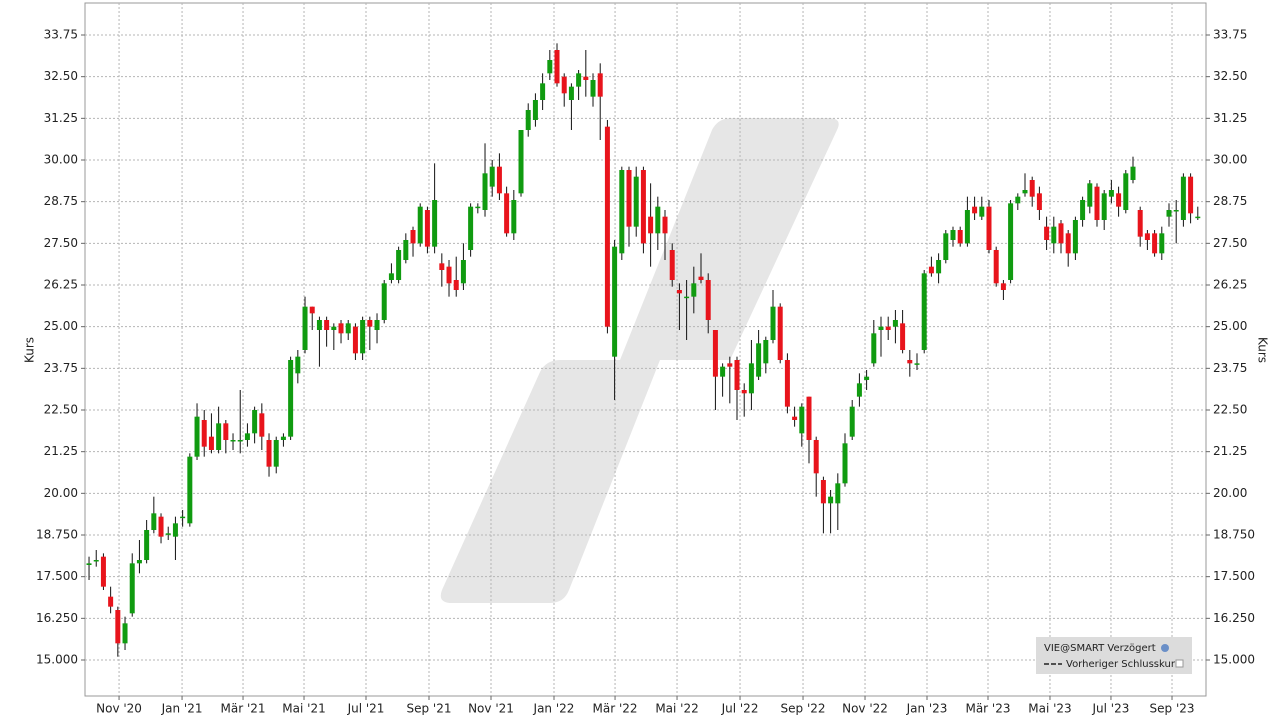 The height and width of the screenshot is (721, 1279). Describe the element at coordinates (57, 576) in the screenshot. I see `y-tick-label: 17.500` at that location.